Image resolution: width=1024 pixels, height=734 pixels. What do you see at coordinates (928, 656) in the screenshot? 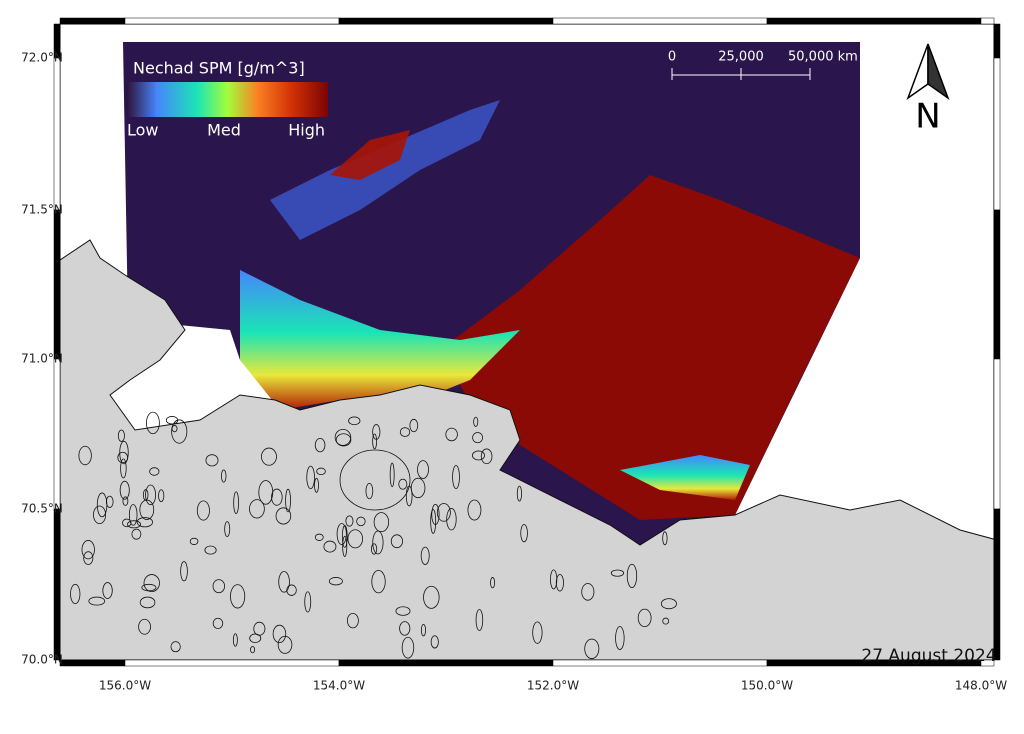
I see `date-label: 27 August 2024` at bounding box center [928, 656].